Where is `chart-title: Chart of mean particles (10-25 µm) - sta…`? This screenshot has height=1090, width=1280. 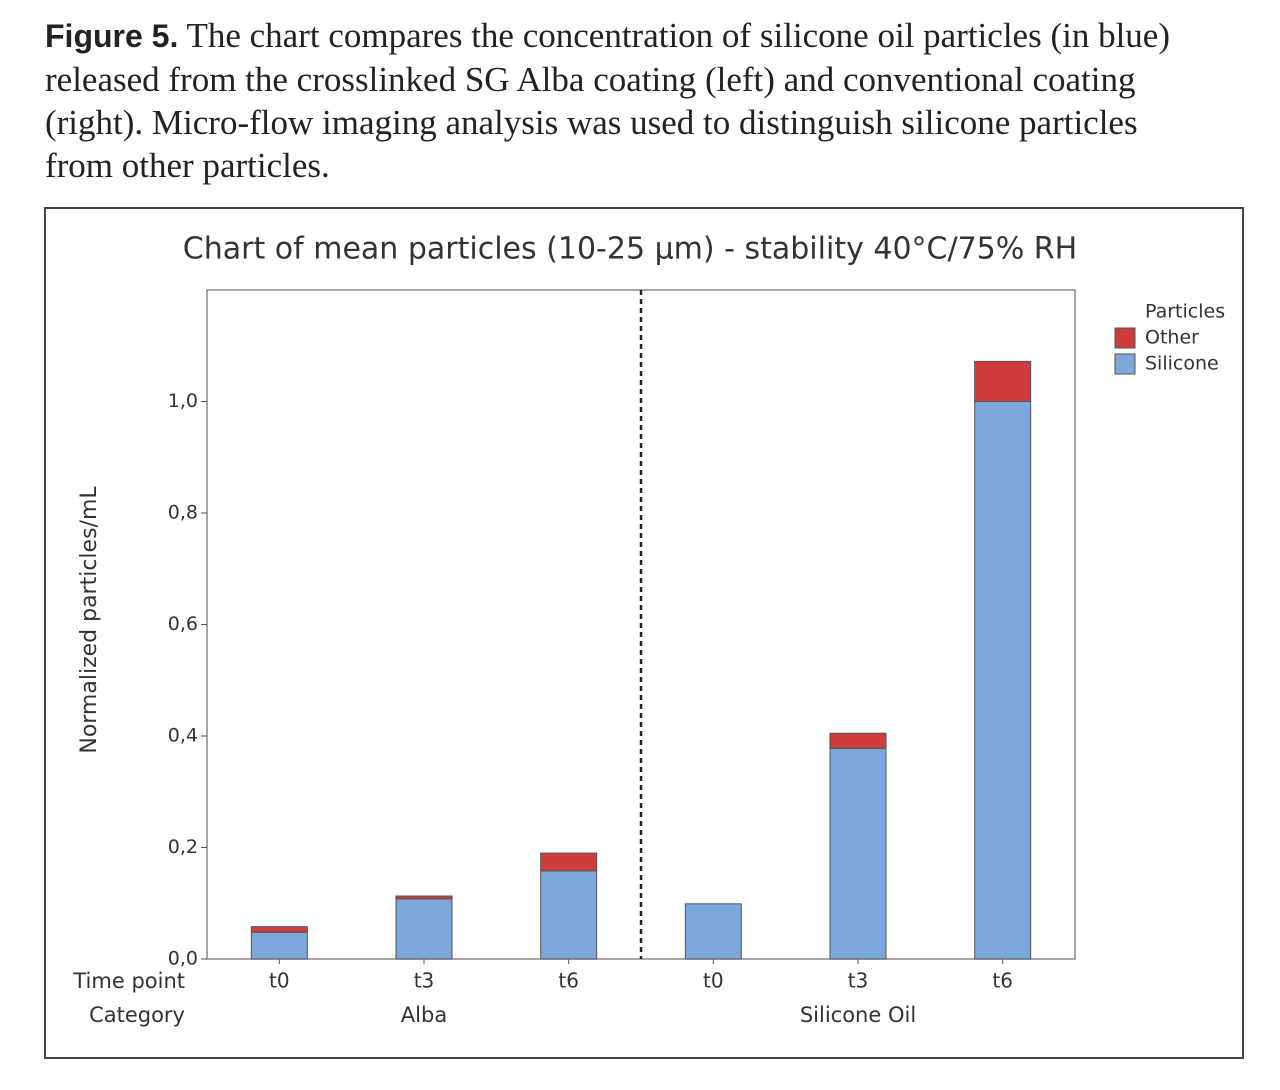
chart-title: Chart of mean particles (10-25 µm) - sta… is located at coordinates (630, 249).